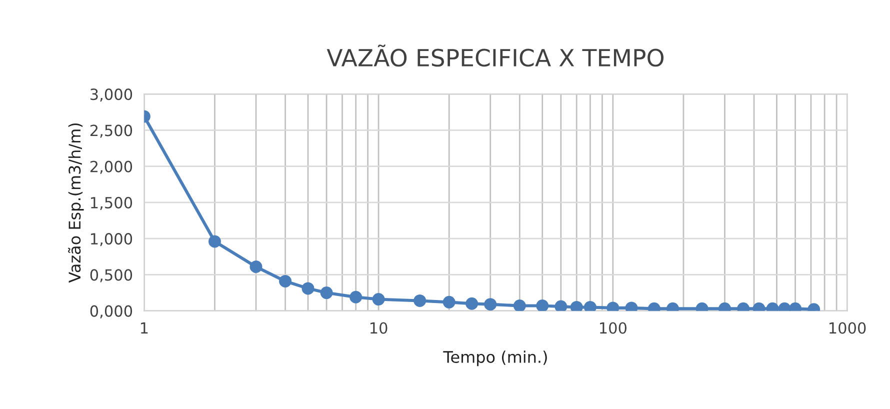  Describe the element at coordinates (76, 203) in the screenshot. I see `y-axis-title: Vazão Esp.(m3/h/m)` at that location.